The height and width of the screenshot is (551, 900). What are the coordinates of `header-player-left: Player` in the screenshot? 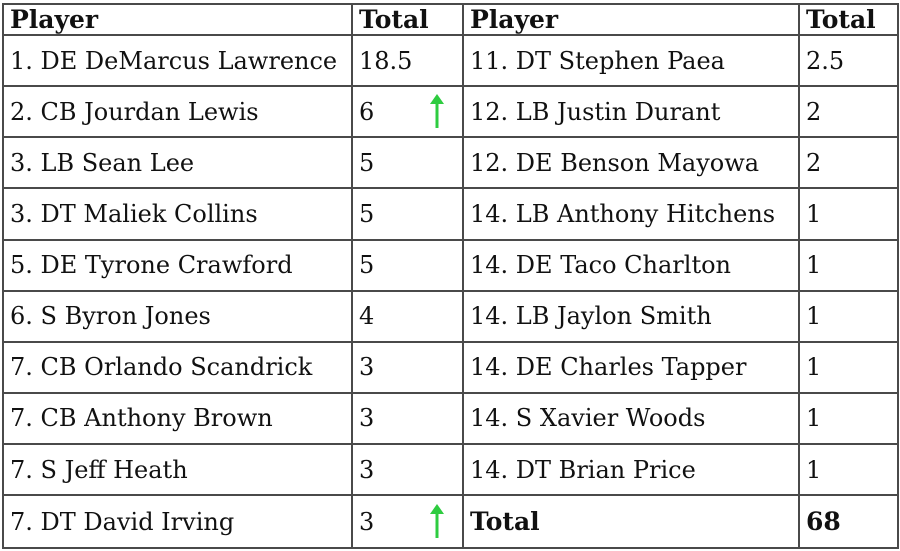 It's located at (177, 19).